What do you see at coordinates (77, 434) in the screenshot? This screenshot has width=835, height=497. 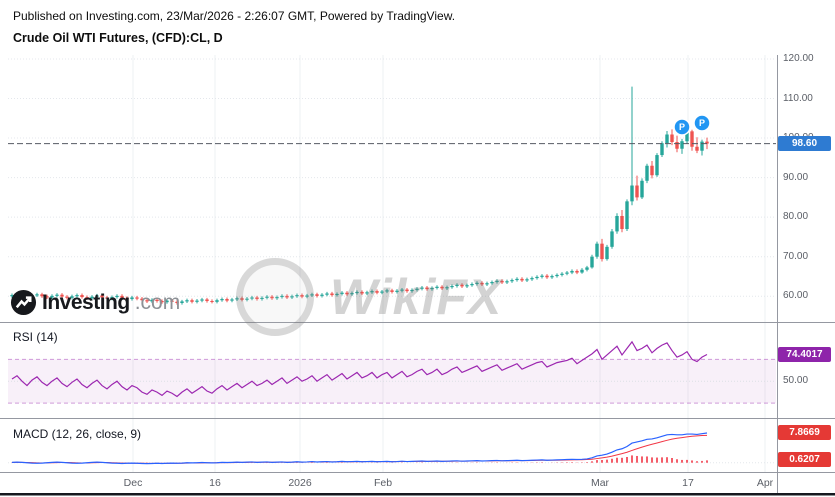 I see `macd-indicator-label: MACD (12, 26, close, 9)` at bounding box center [77, 434].